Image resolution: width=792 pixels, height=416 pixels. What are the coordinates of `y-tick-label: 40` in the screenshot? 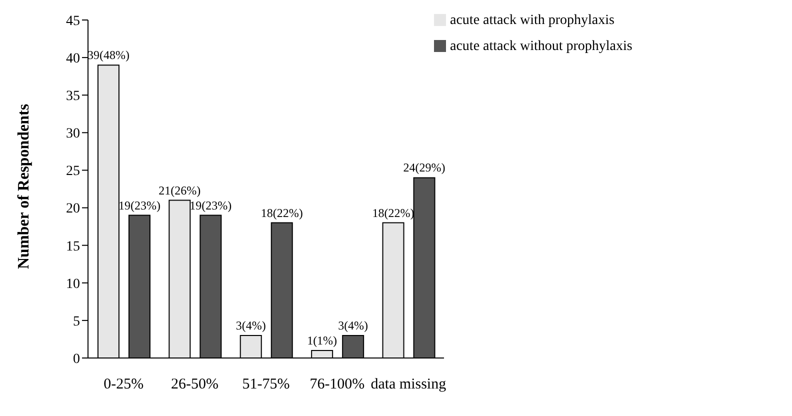 It's located at (73, 59).